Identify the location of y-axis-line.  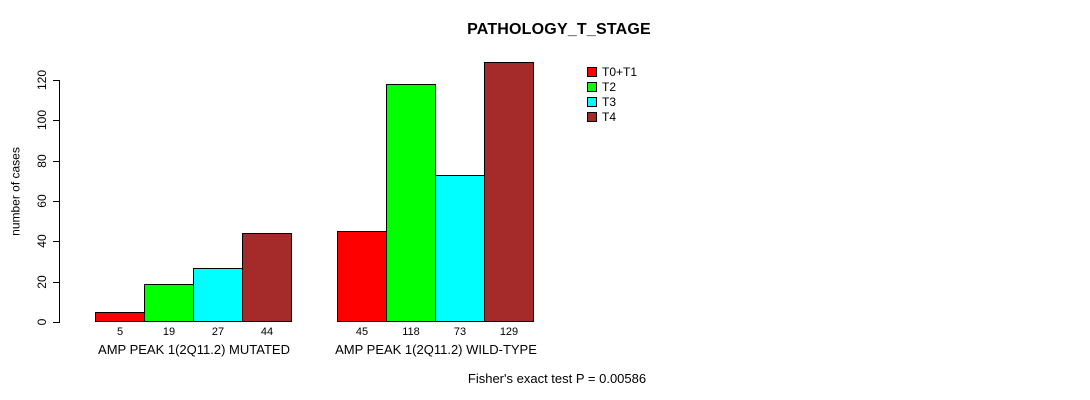
(59, 201).